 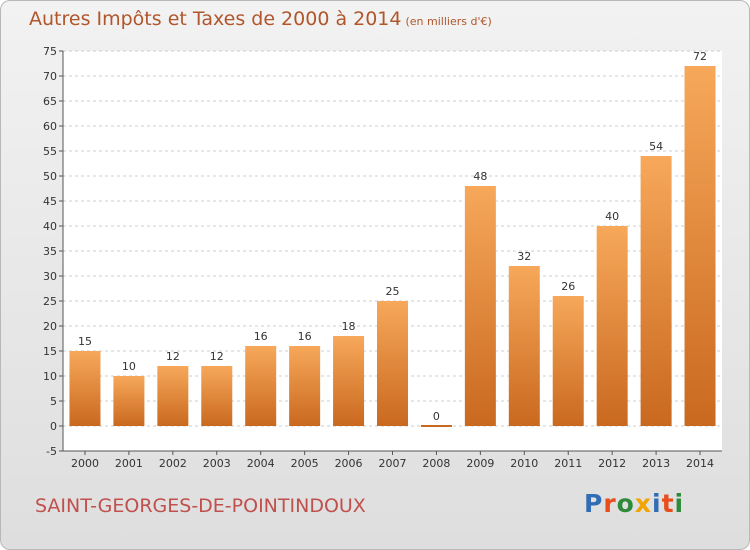 I want to click on y-tick-label: 70, so click(x=50, y=76).